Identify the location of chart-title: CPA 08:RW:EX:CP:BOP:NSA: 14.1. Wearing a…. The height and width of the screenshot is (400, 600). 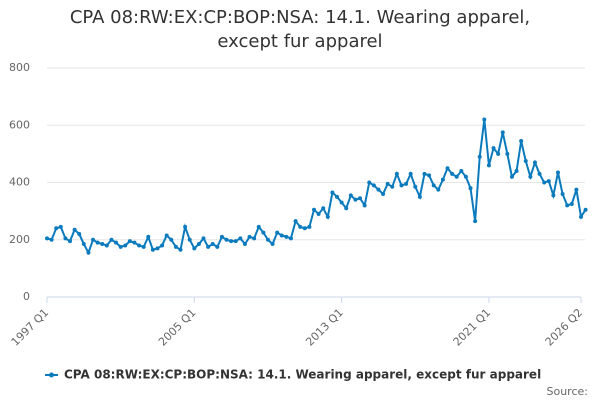
(300, 29).